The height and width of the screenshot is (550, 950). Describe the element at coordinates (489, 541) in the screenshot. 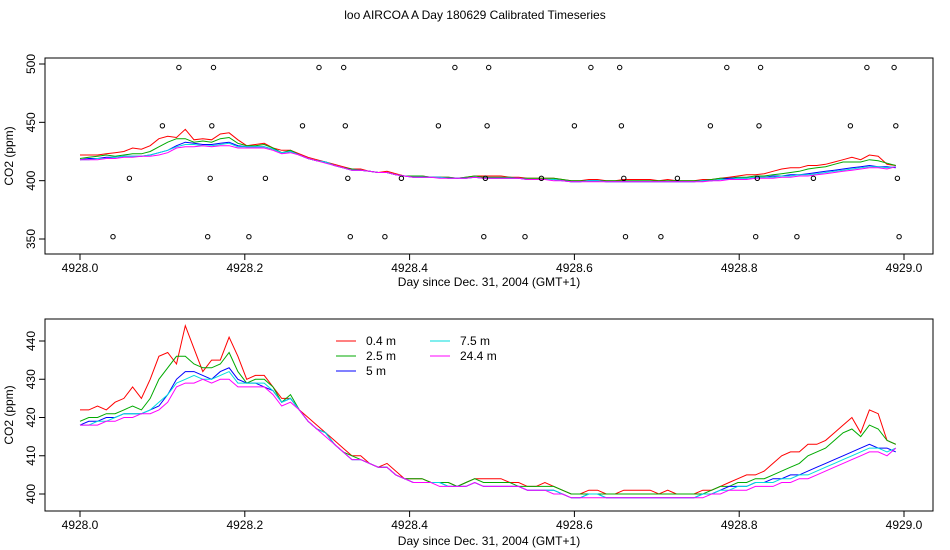

I see `bottom-x-axis-label: Day since Dec. 31, 2004 (GMT+1)` at that location.